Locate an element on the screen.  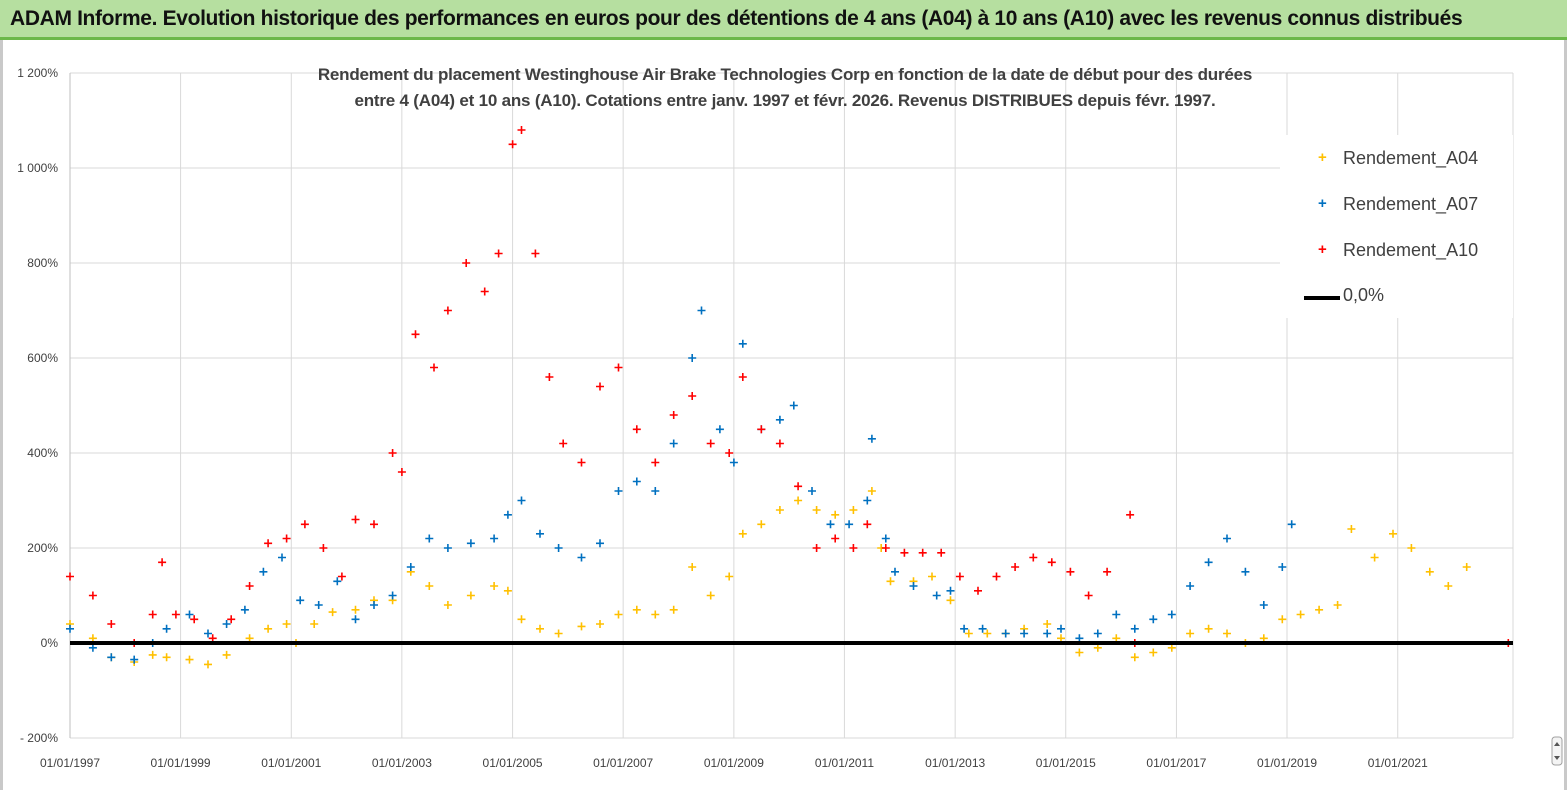
legend-label-a04: Rendement_A04 is located at coordinates (1411, 158).